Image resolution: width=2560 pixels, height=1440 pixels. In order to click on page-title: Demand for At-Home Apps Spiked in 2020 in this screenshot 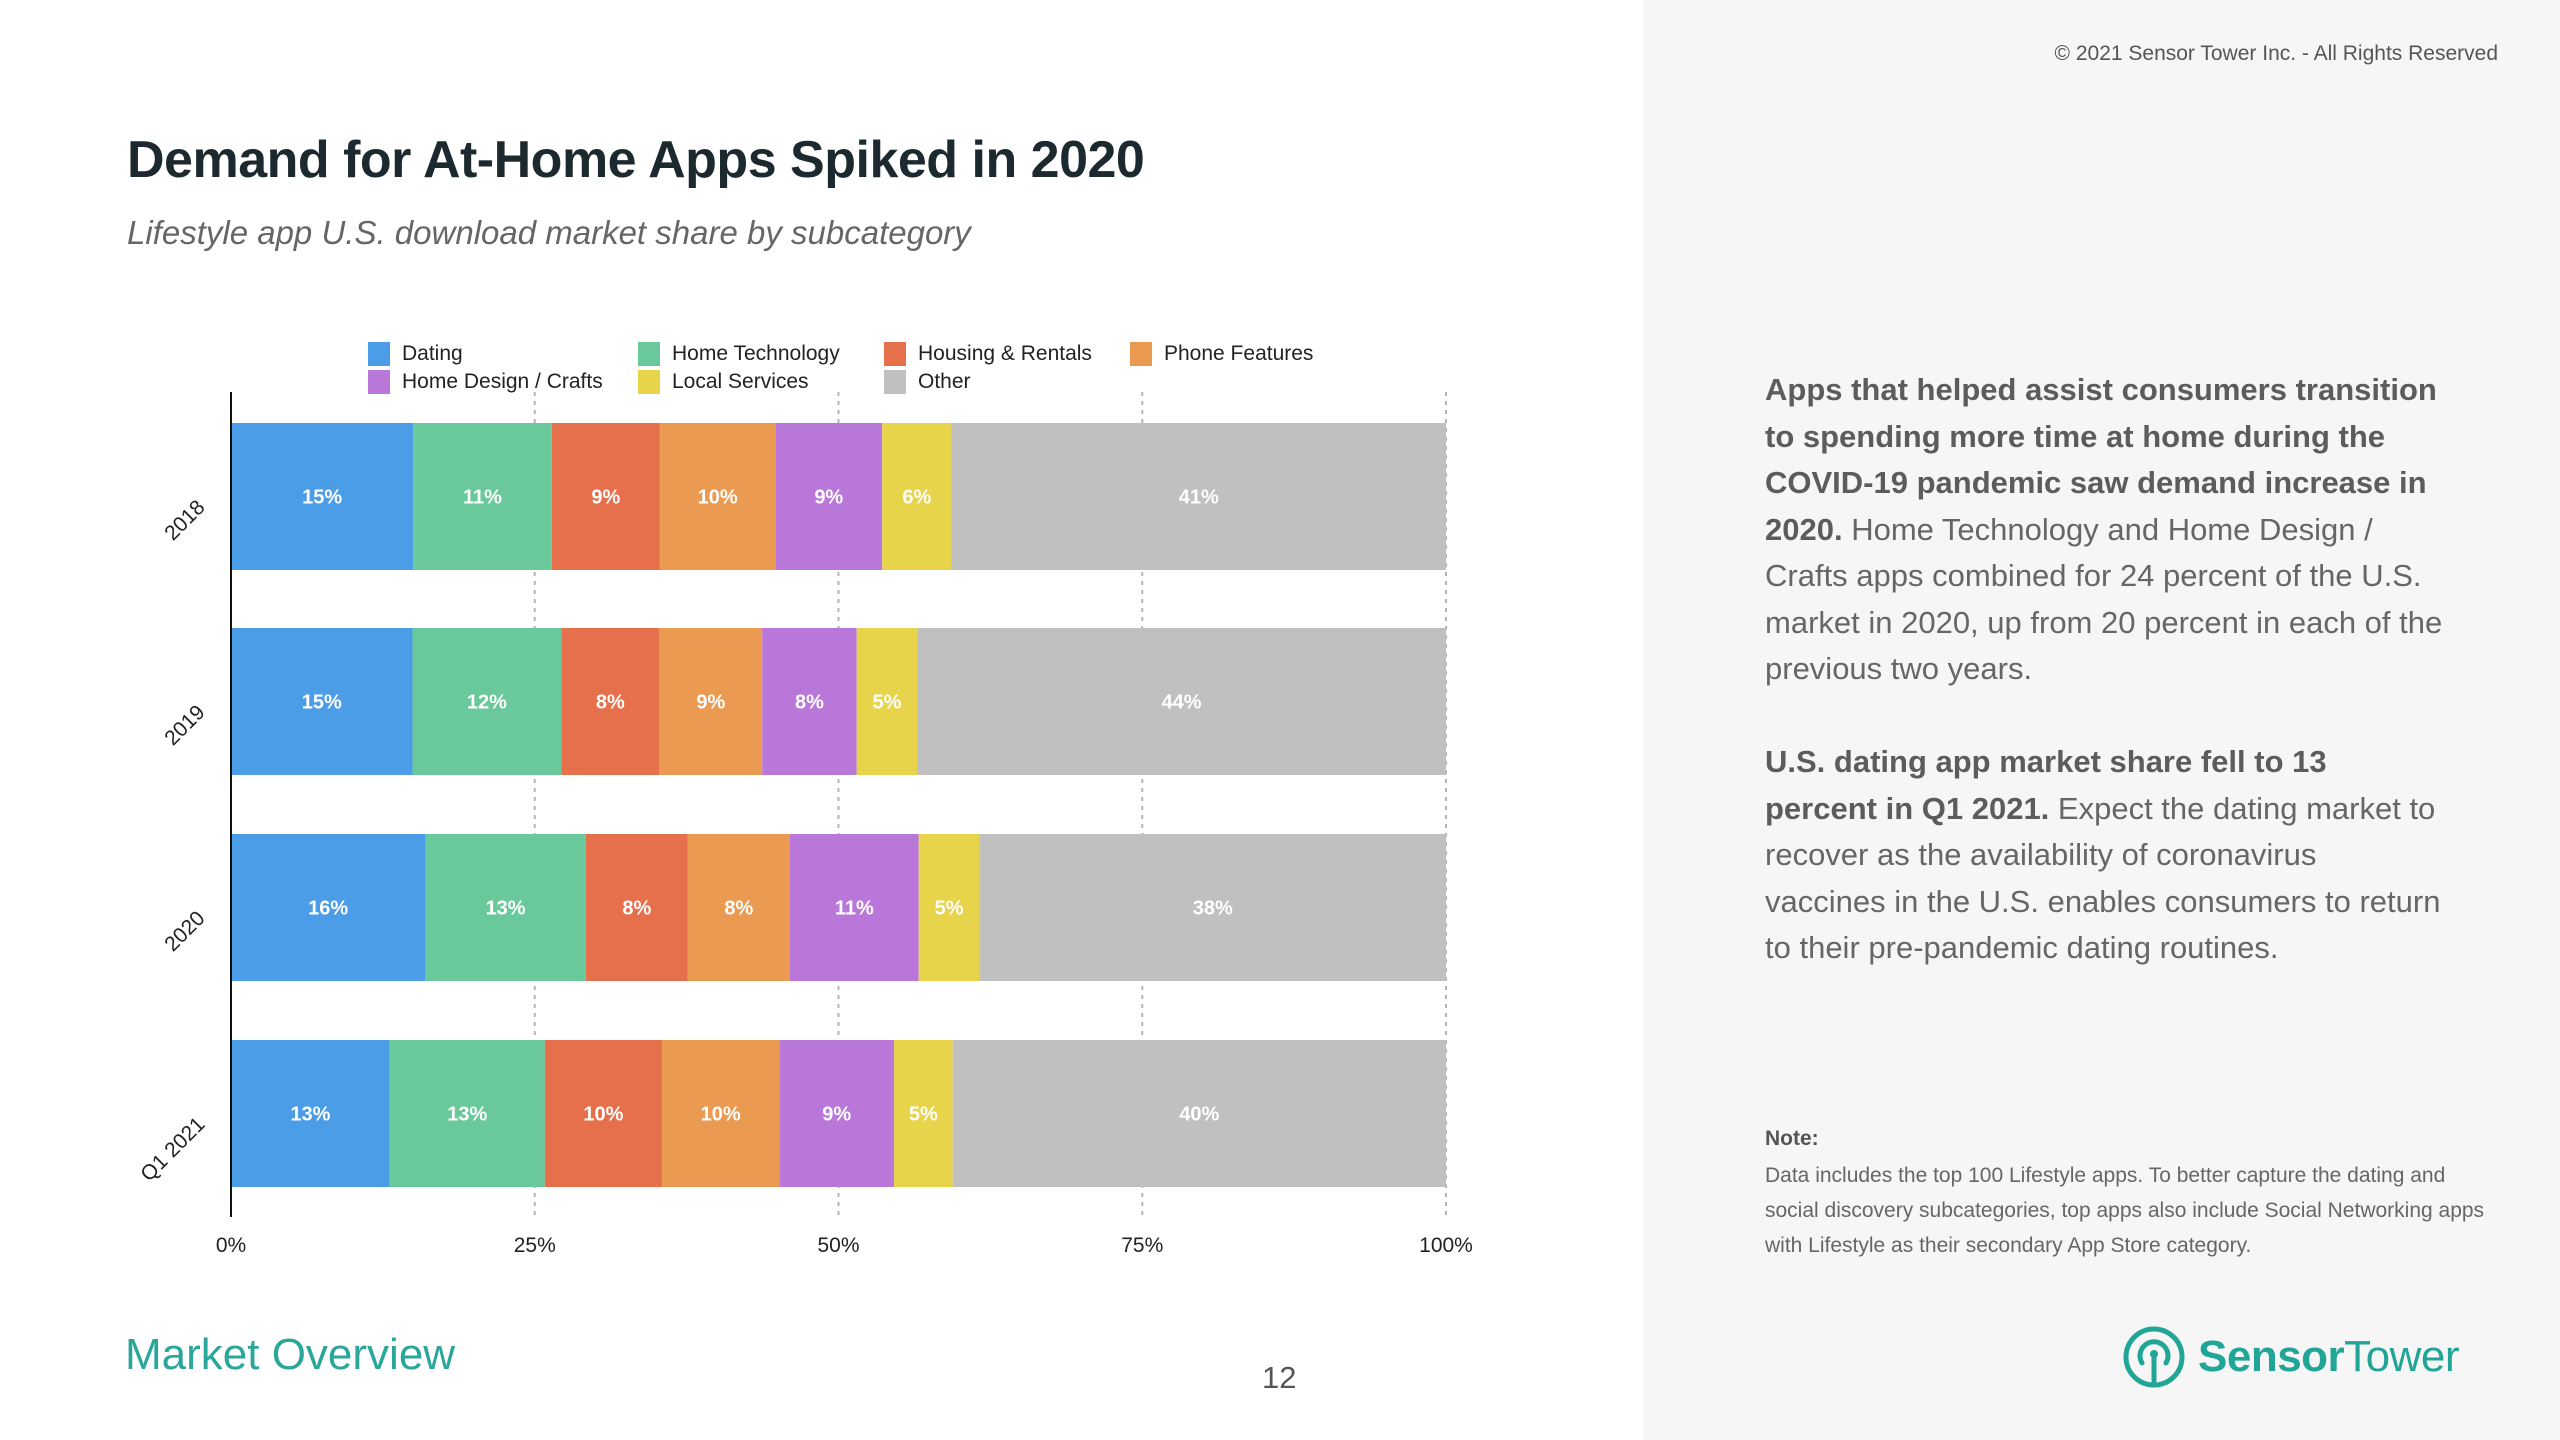, I will do `click(636, 160)`.